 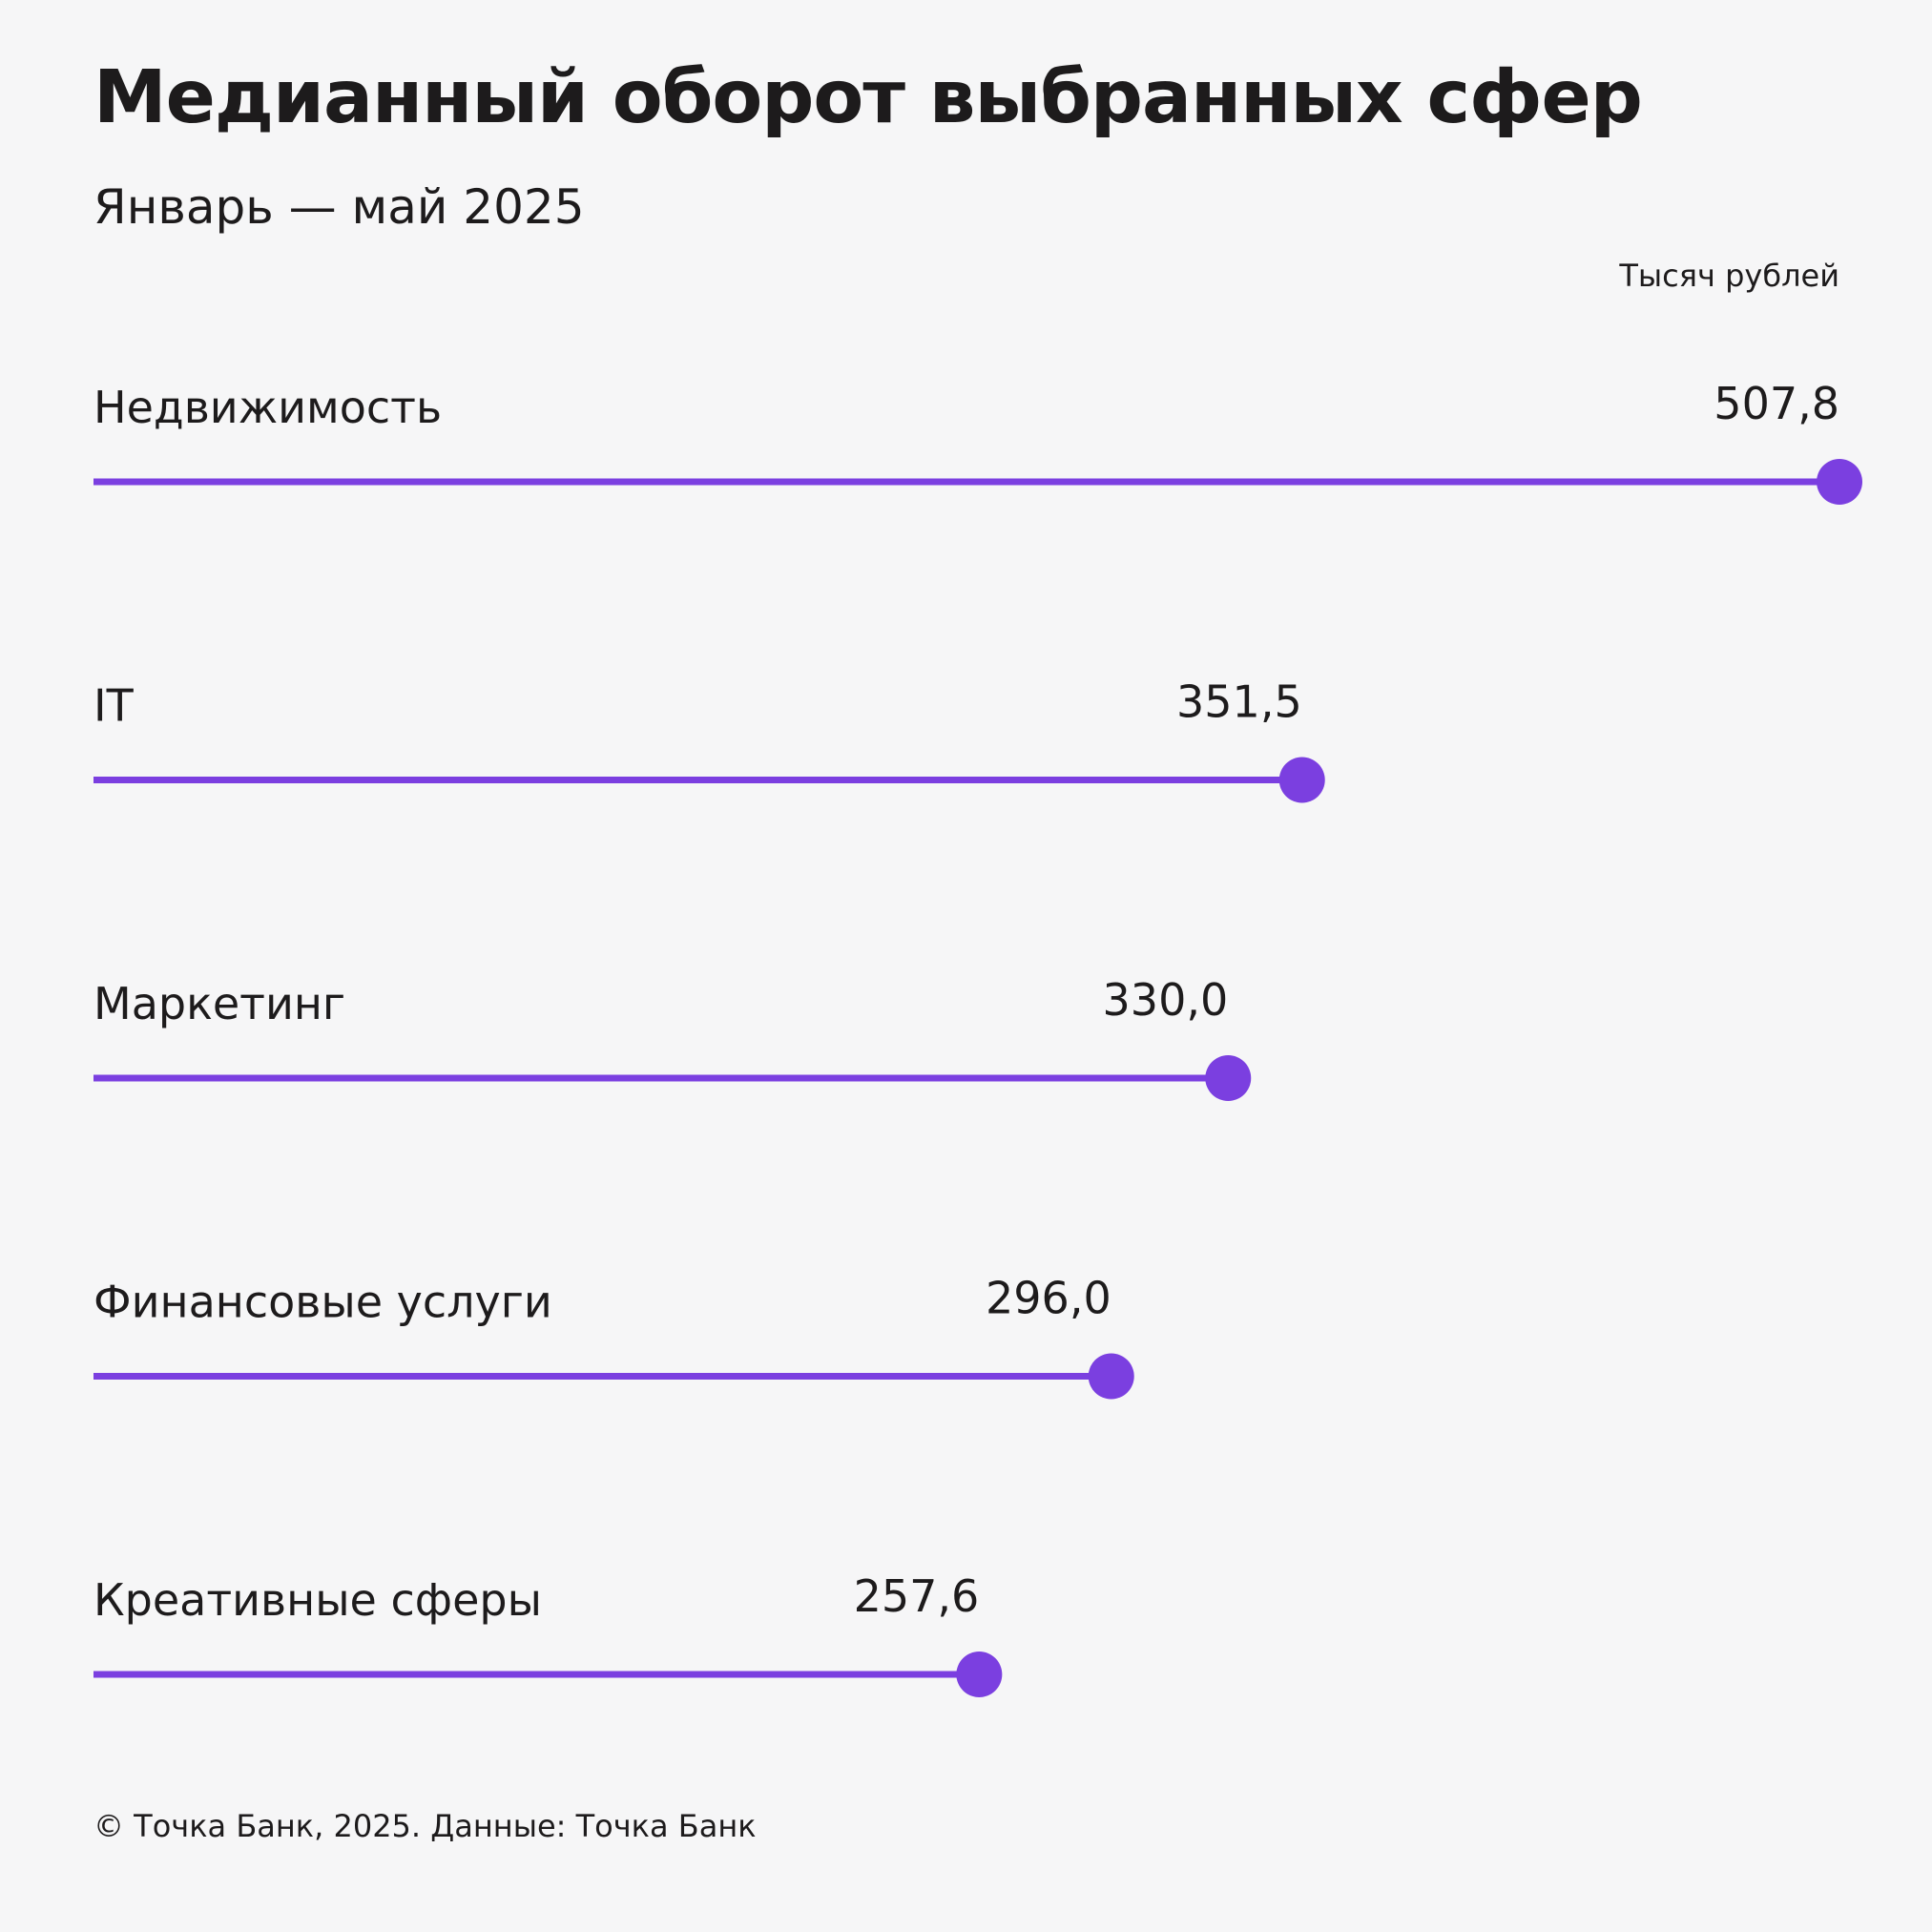 What do you see at coordinates (267, 407) in the screenshot?
I see `category-label: Недвижимость` at bounding box center [267, 407].